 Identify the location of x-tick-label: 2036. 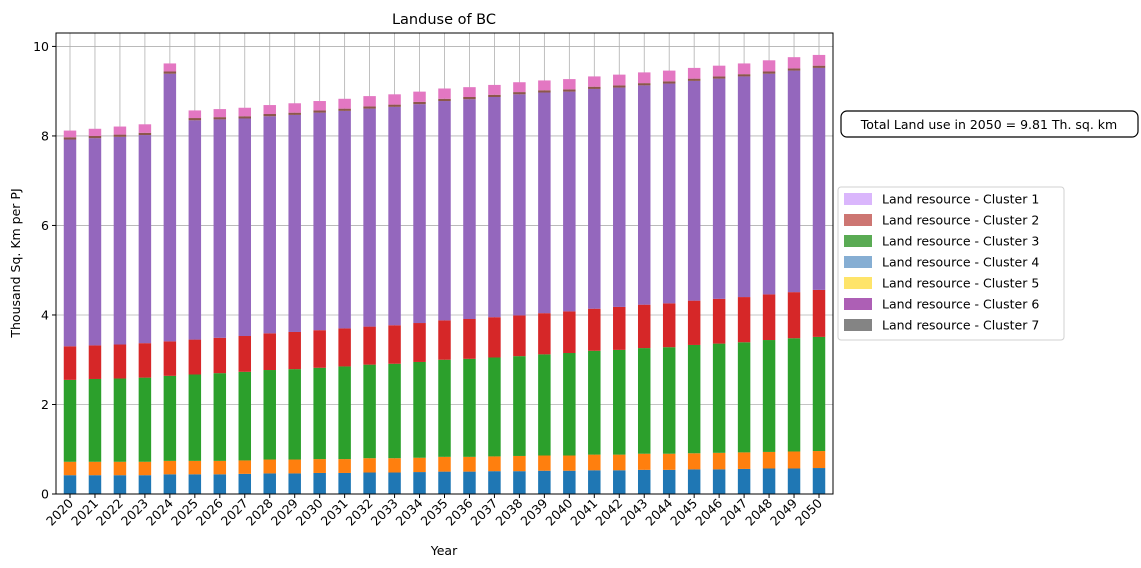
(458, 511).